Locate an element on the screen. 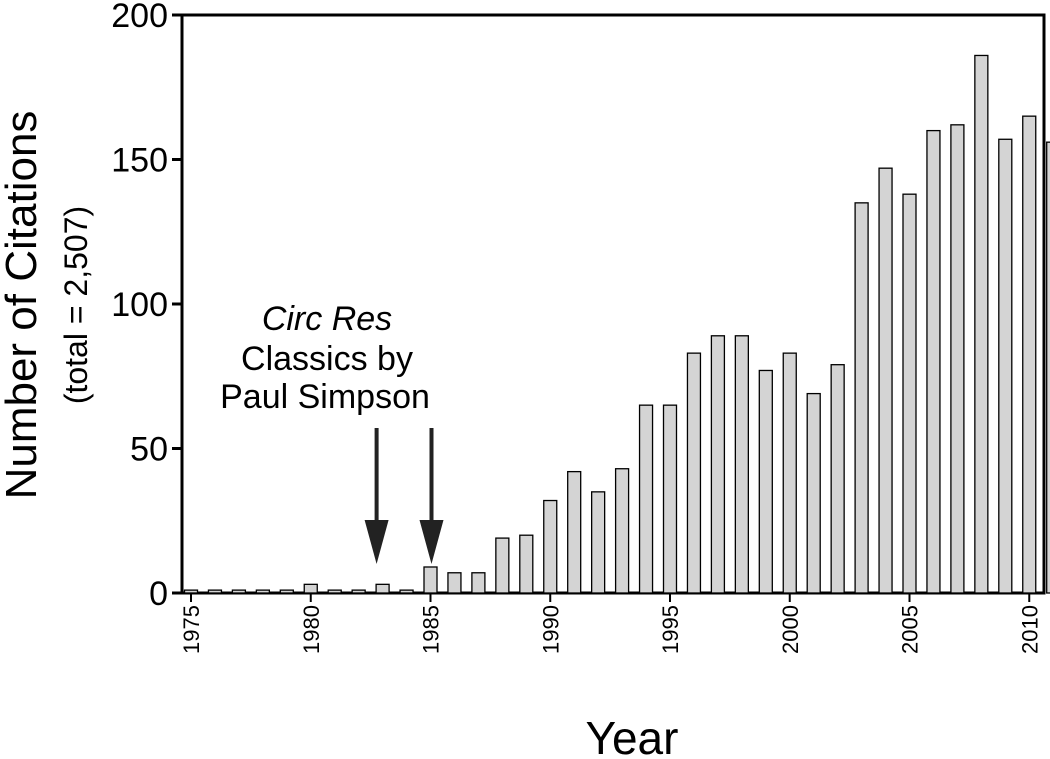  y-axis-ticks: 0 50 100 150 200 is located at coordinates (146, 306).